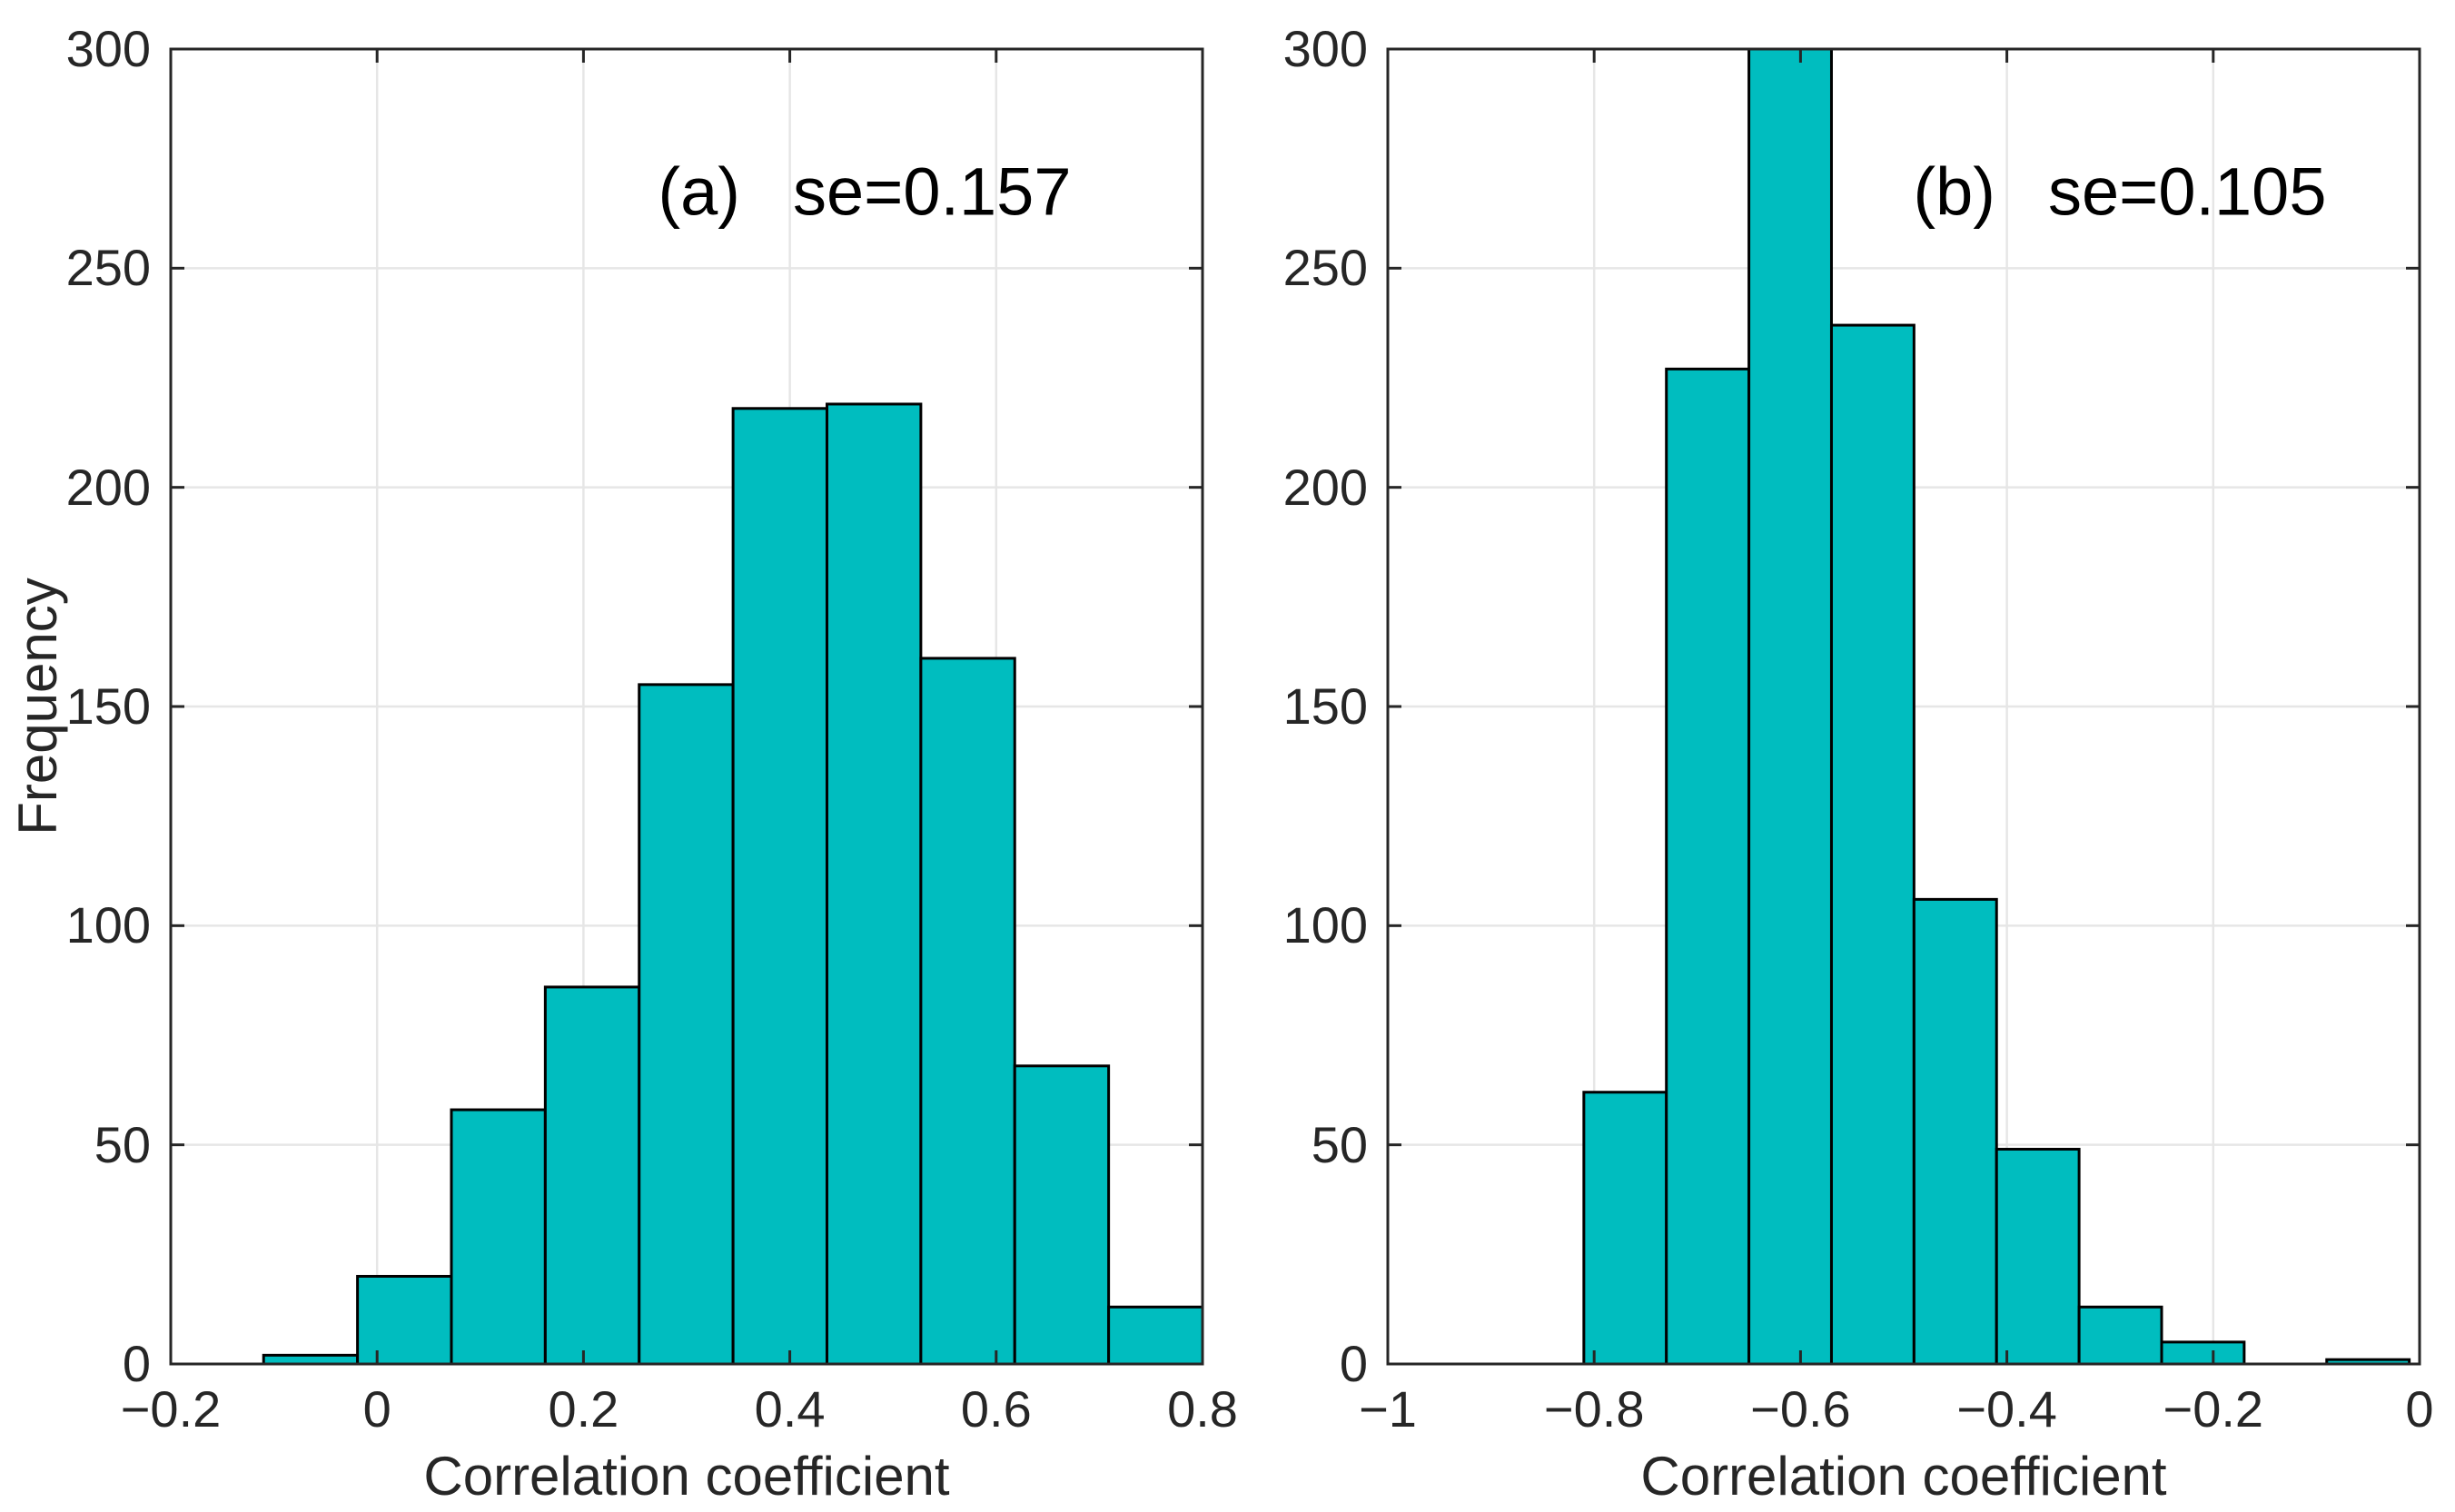 The image size is (2455, 1512). Describe the element at coordinates (108, 49) in the screenshot. I see `y-tick-label-a: 300` at that location.